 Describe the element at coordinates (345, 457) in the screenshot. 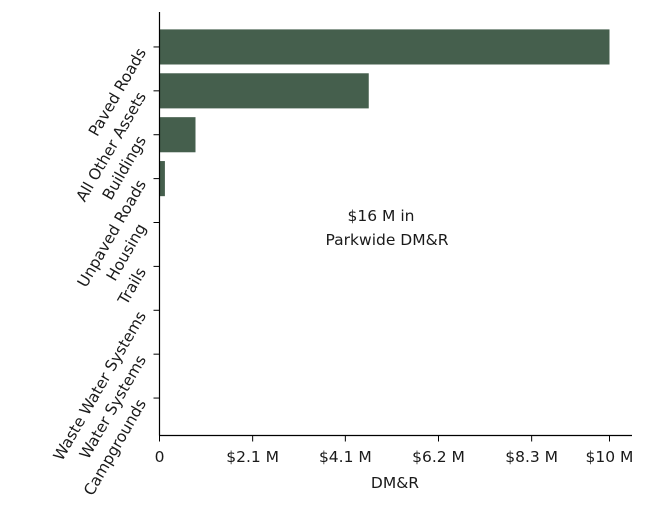

I see `x-tick-label: $4.1 M` at that location.